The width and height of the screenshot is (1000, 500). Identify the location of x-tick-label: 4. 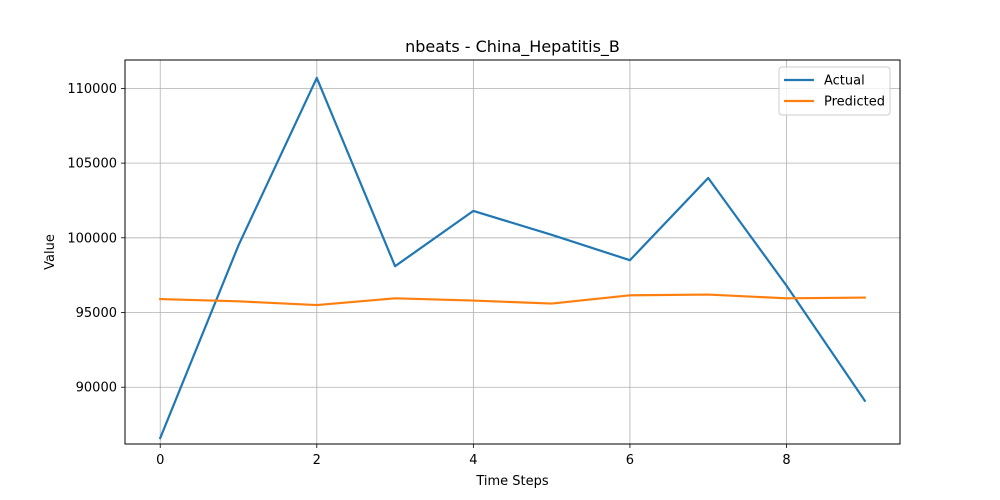
(473, 460).